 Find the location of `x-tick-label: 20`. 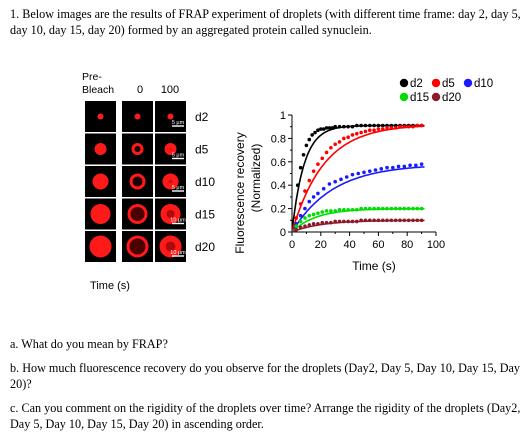

x-tick-label: 20 is located at coordinates (321, 245).